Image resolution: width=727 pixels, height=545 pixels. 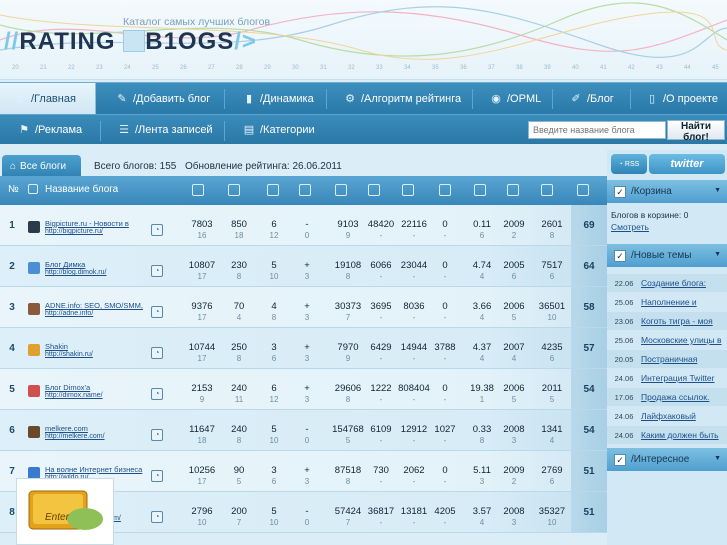 I want to click on news-item: 20.05 Постраничная, so click(x=667, y=359).